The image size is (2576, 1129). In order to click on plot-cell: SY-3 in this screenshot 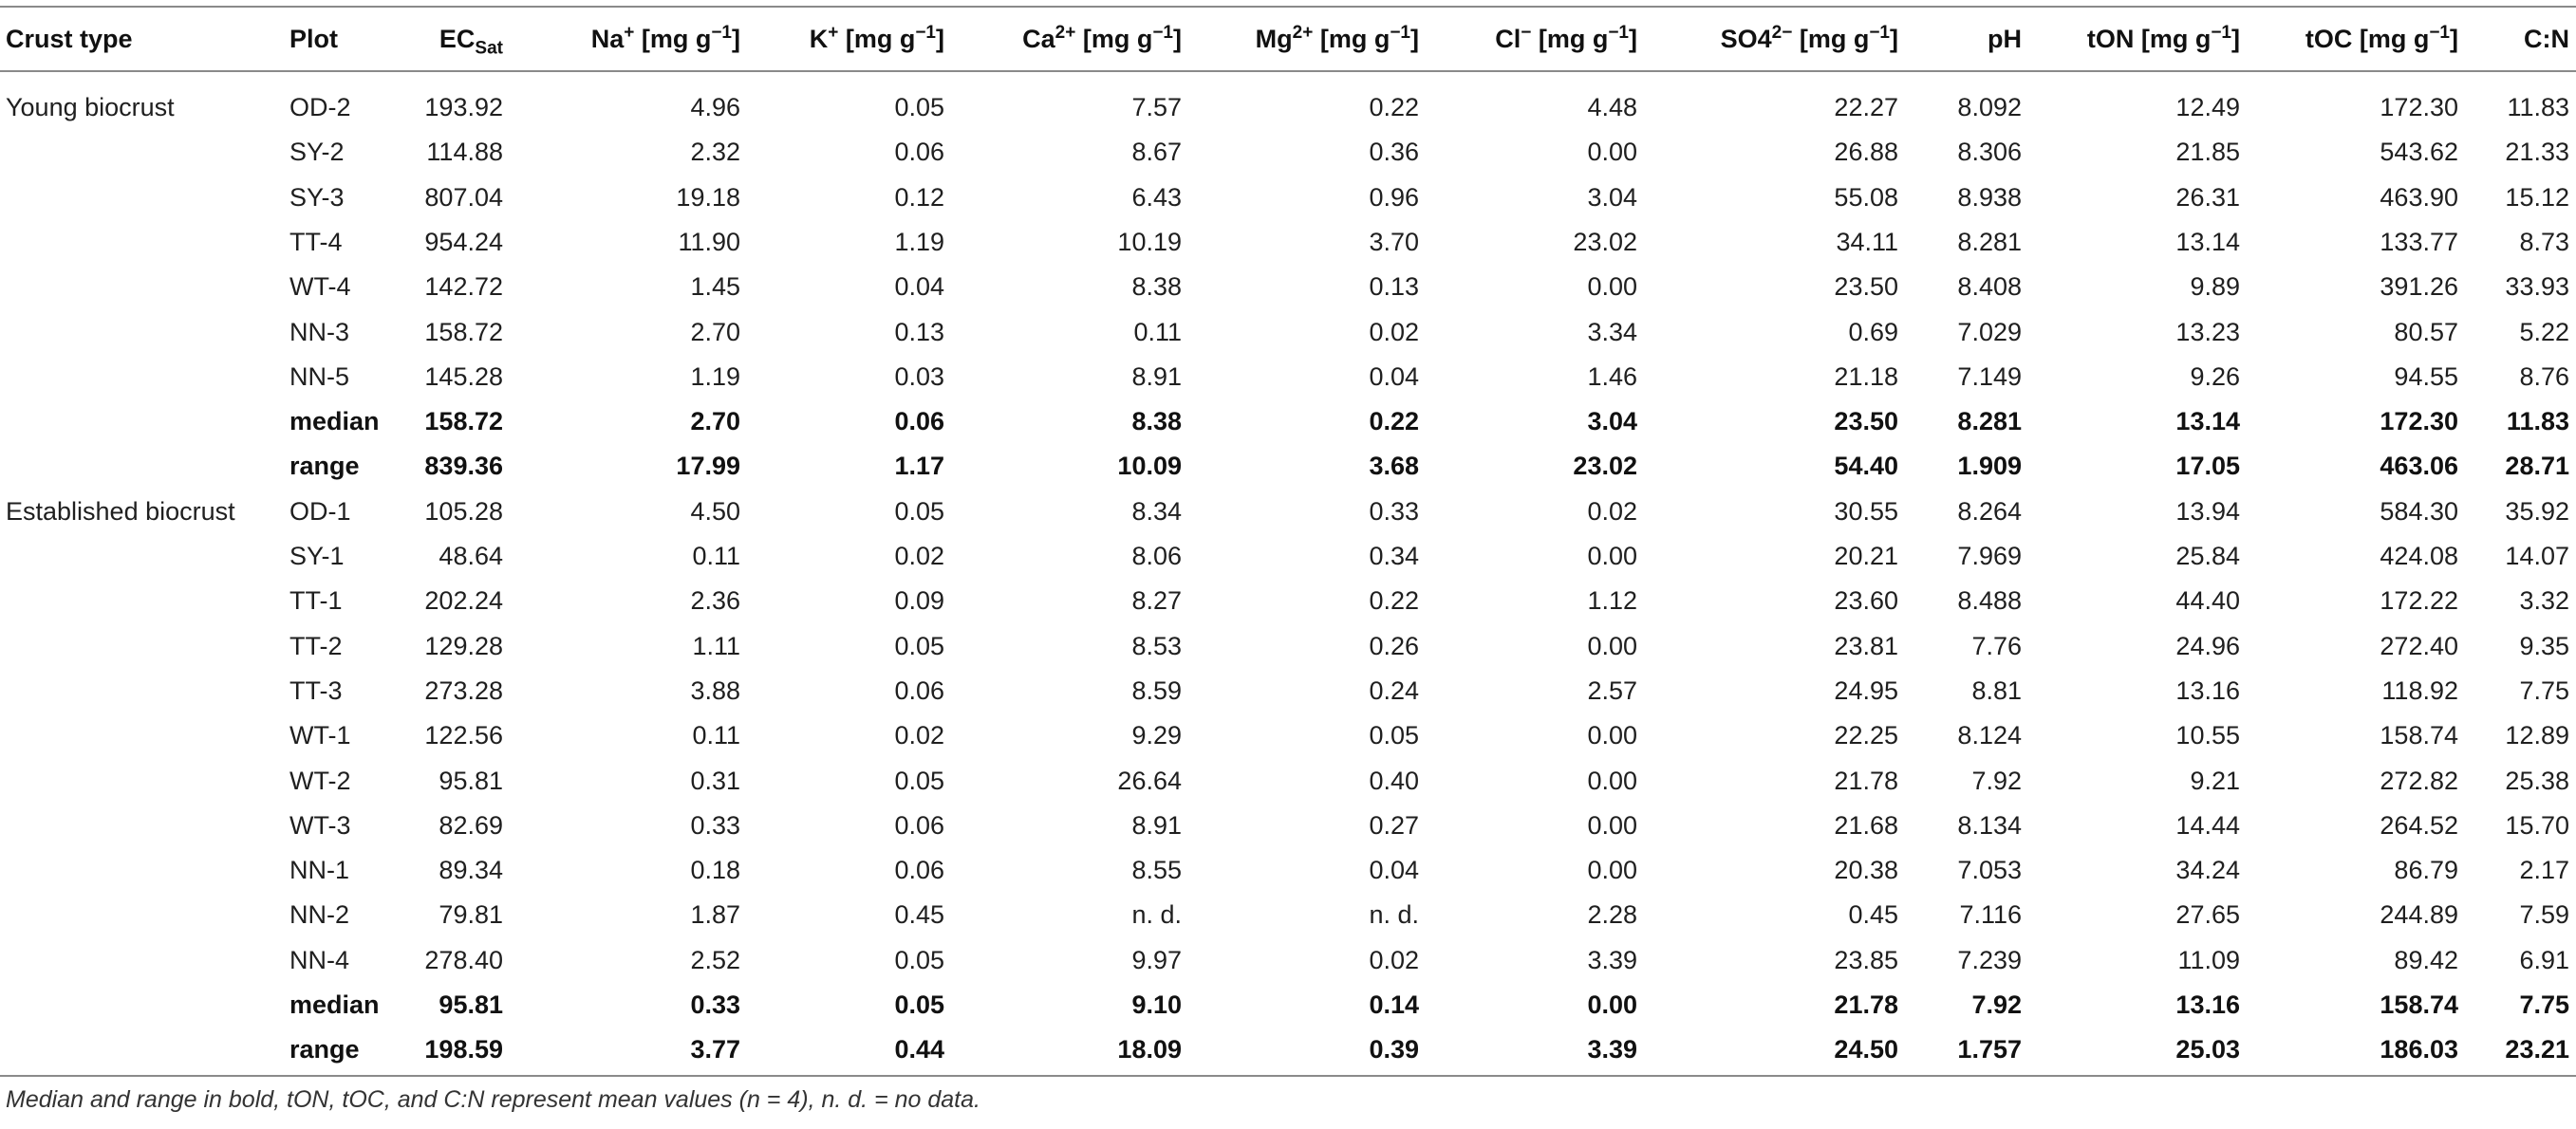, I will do `click(317, 197)`.